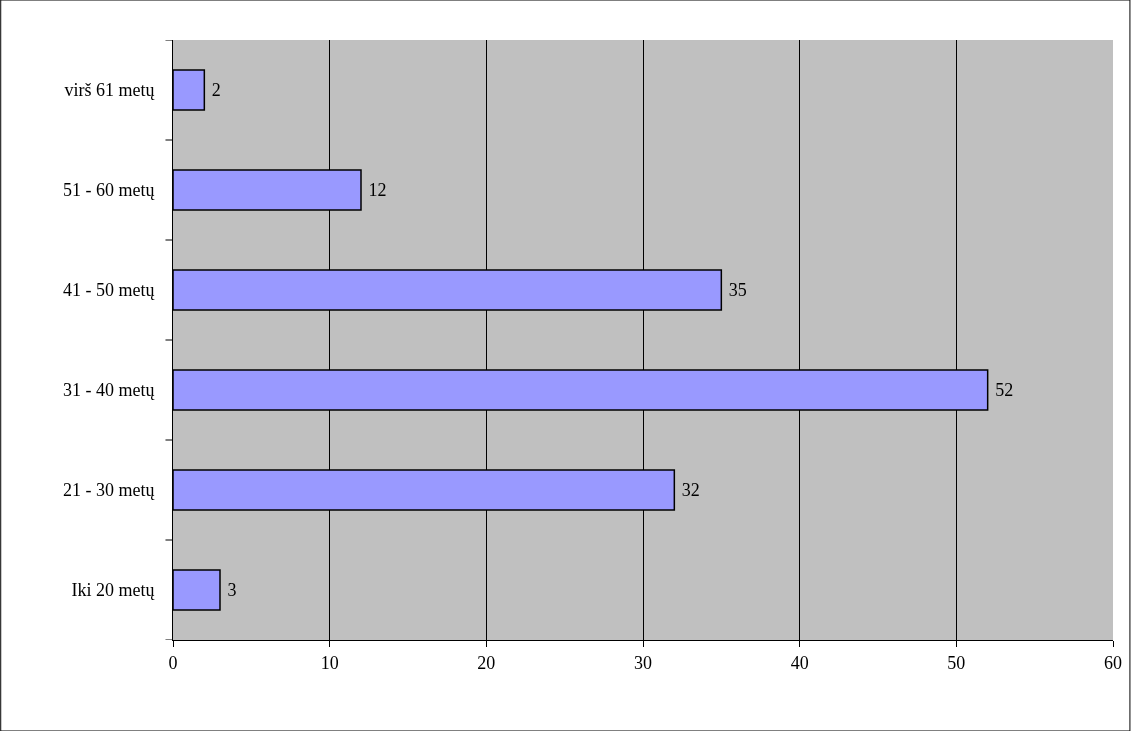 The image size is (1134, 731). What do you see at coordinates (1113, 662) in the screenshot?
I see `x-tick-label: 60` at bounding box center [1113, 662].